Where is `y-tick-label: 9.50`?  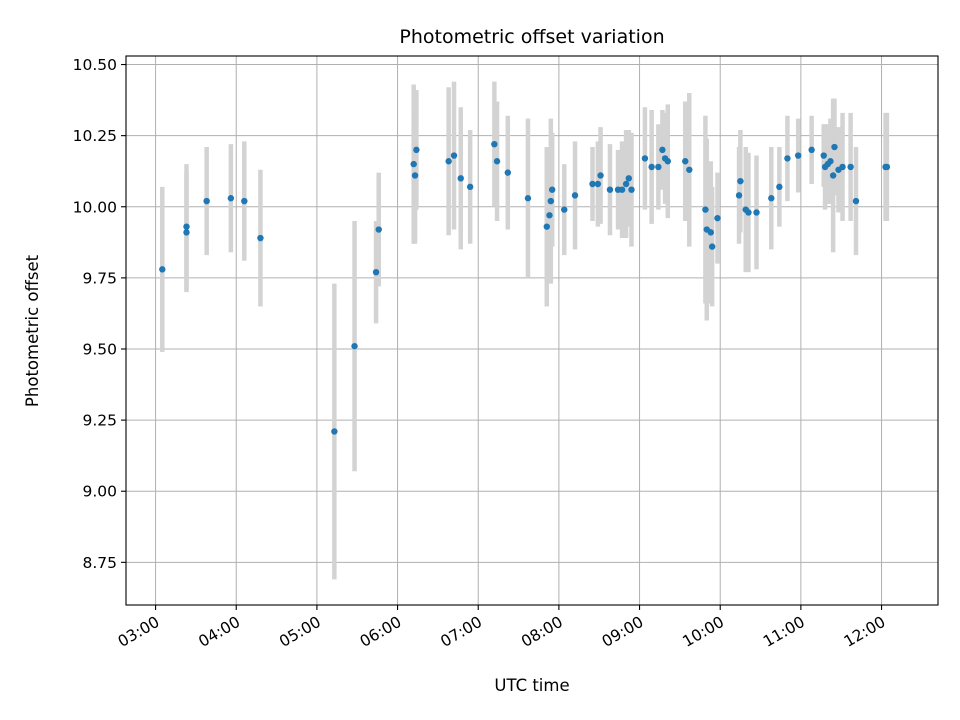 y-tick-label: 9.50 is located at coordinates (99, 349).